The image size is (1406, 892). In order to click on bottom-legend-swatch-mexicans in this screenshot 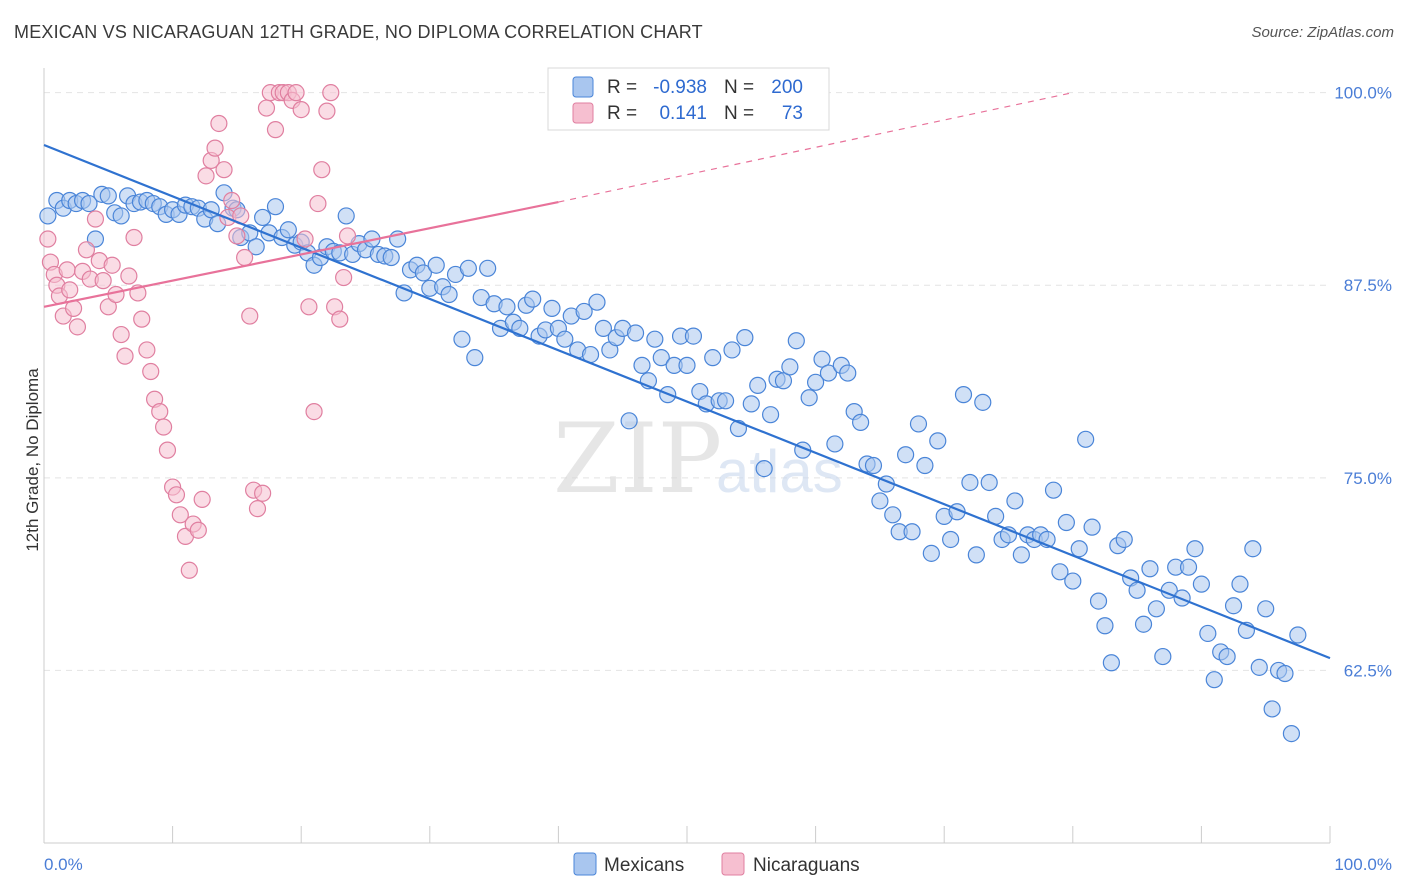, I will do `click(585, 864)`.